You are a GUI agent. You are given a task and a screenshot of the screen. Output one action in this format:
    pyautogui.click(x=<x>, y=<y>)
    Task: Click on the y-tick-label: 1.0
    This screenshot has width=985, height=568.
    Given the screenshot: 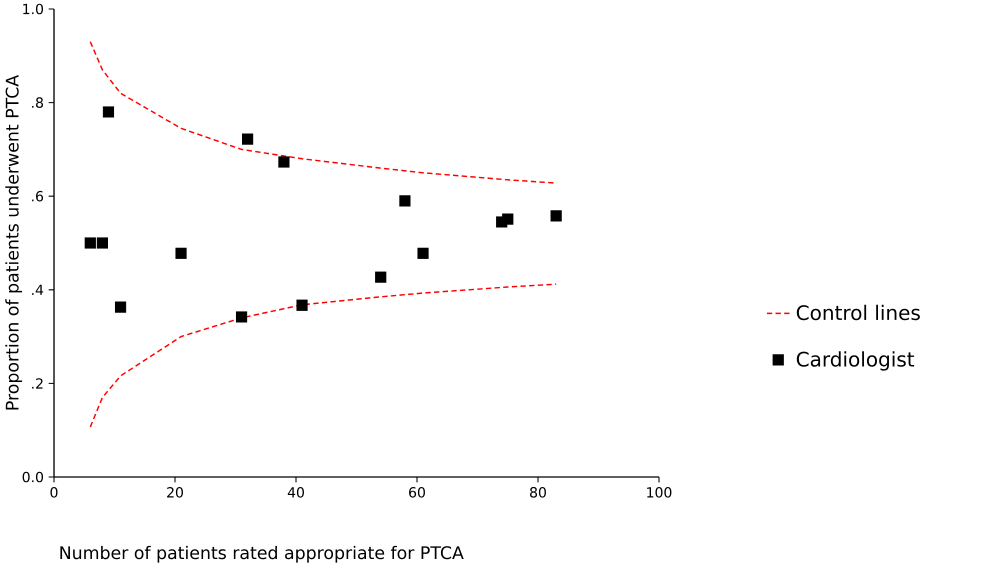 What is the action you would take?
    pyautogui.click(x=33, y=9)
    